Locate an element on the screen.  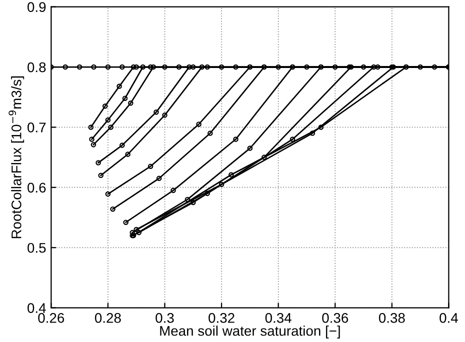
x-tick-label: 0.34 is located at coordinates (278, 318).